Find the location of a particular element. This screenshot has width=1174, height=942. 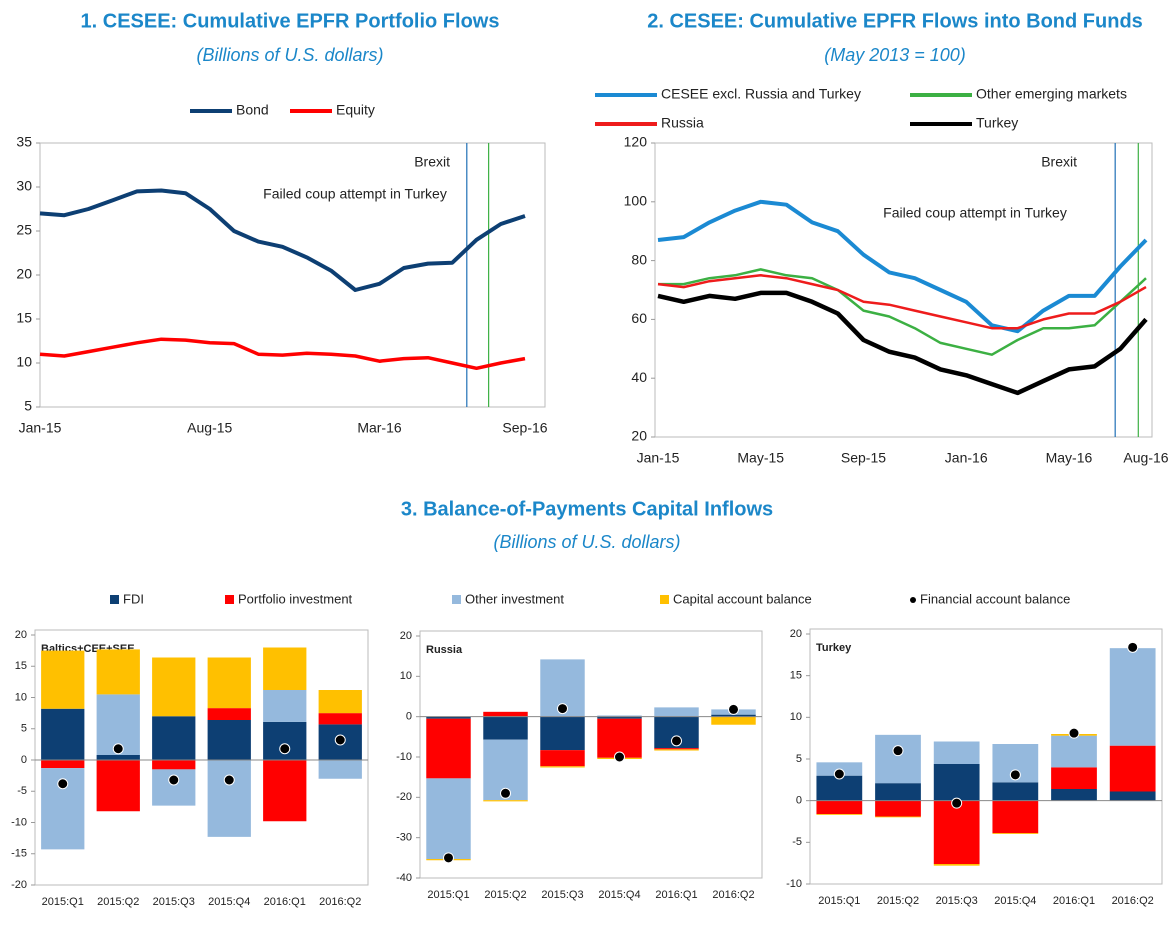

legend-label: Russia is located at coordinates (682, 123).